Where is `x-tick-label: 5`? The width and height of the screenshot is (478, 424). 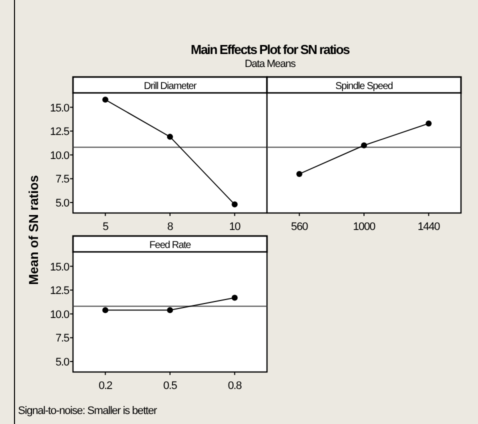
x-tick-label: 5 is located at coordinates (105, 227).